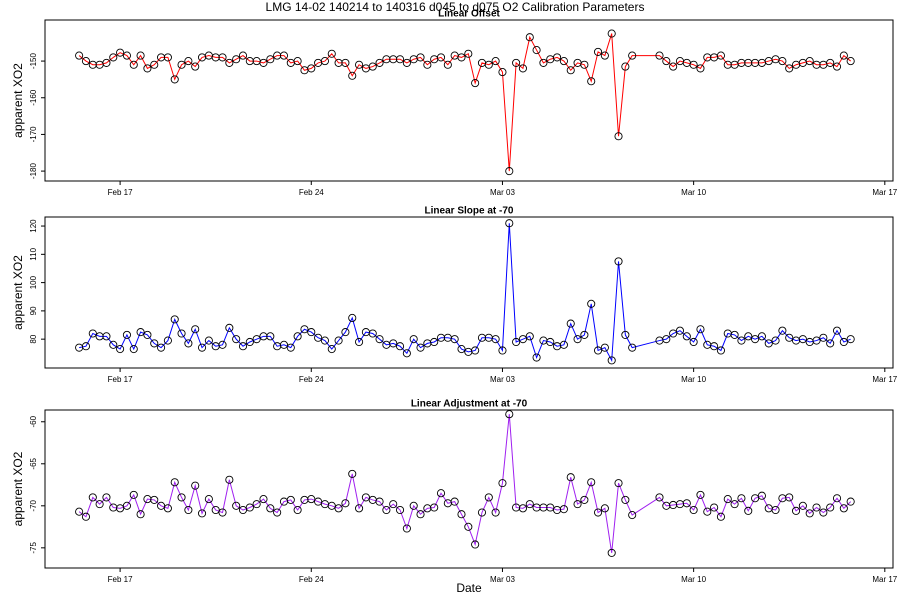 The width and height of the screenshot is (900, 600). I want to click on y-tick-label: 100, so click(33, 282).